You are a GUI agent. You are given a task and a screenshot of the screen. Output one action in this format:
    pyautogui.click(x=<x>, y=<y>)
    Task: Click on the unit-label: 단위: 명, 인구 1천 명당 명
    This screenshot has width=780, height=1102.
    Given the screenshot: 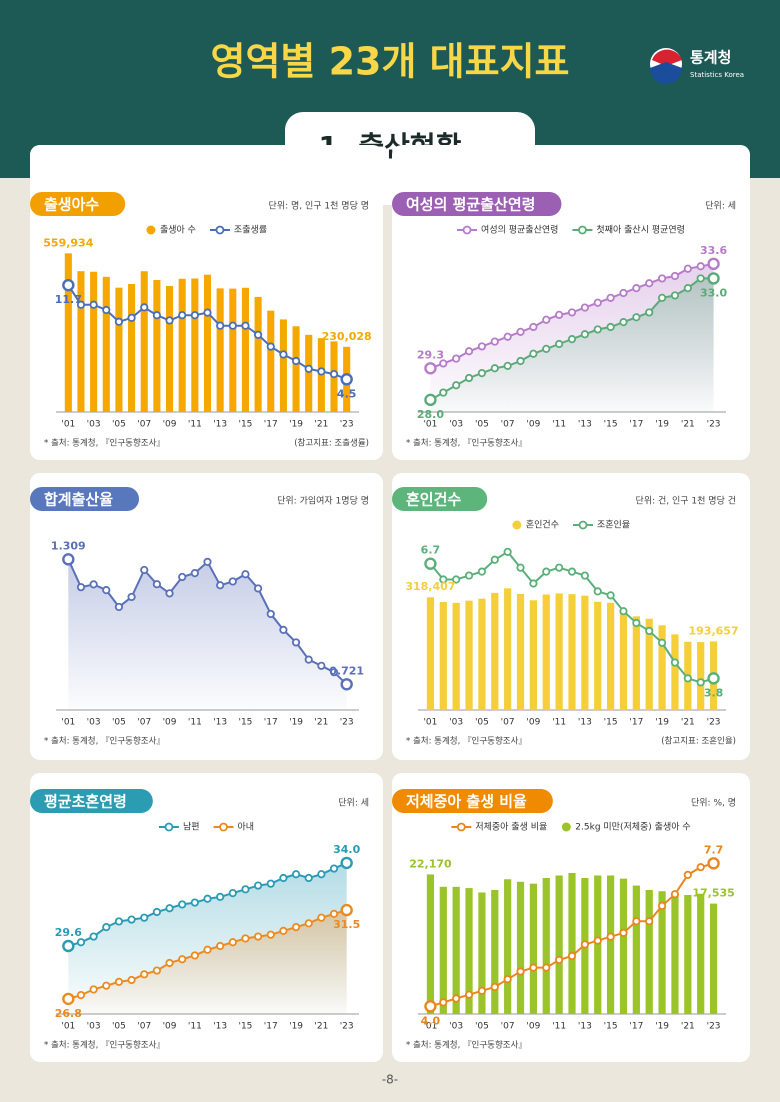 What is the action you would take?
    pyautogui.click(x=319, y=206)
    